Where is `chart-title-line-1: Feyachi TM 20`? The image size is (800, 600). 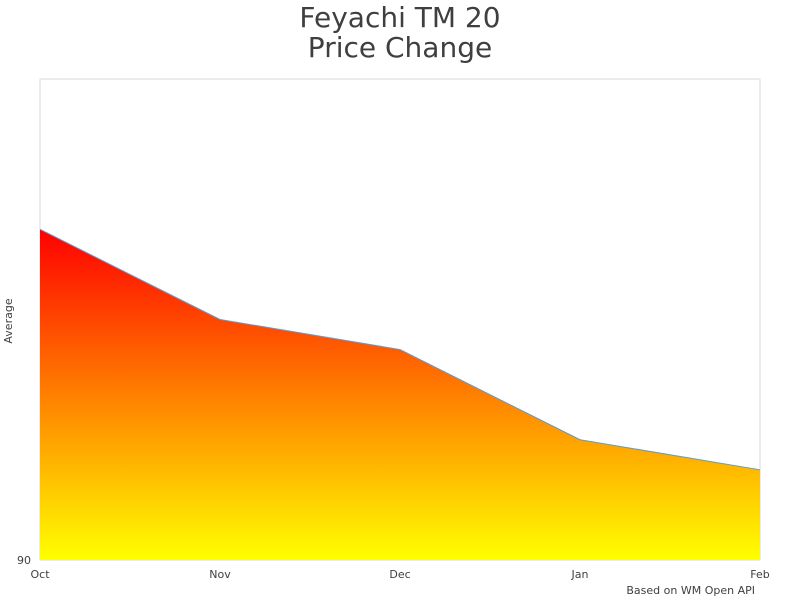 chart-title-line-1: Feyachi TM 20 is located at coordinates (400, 17).